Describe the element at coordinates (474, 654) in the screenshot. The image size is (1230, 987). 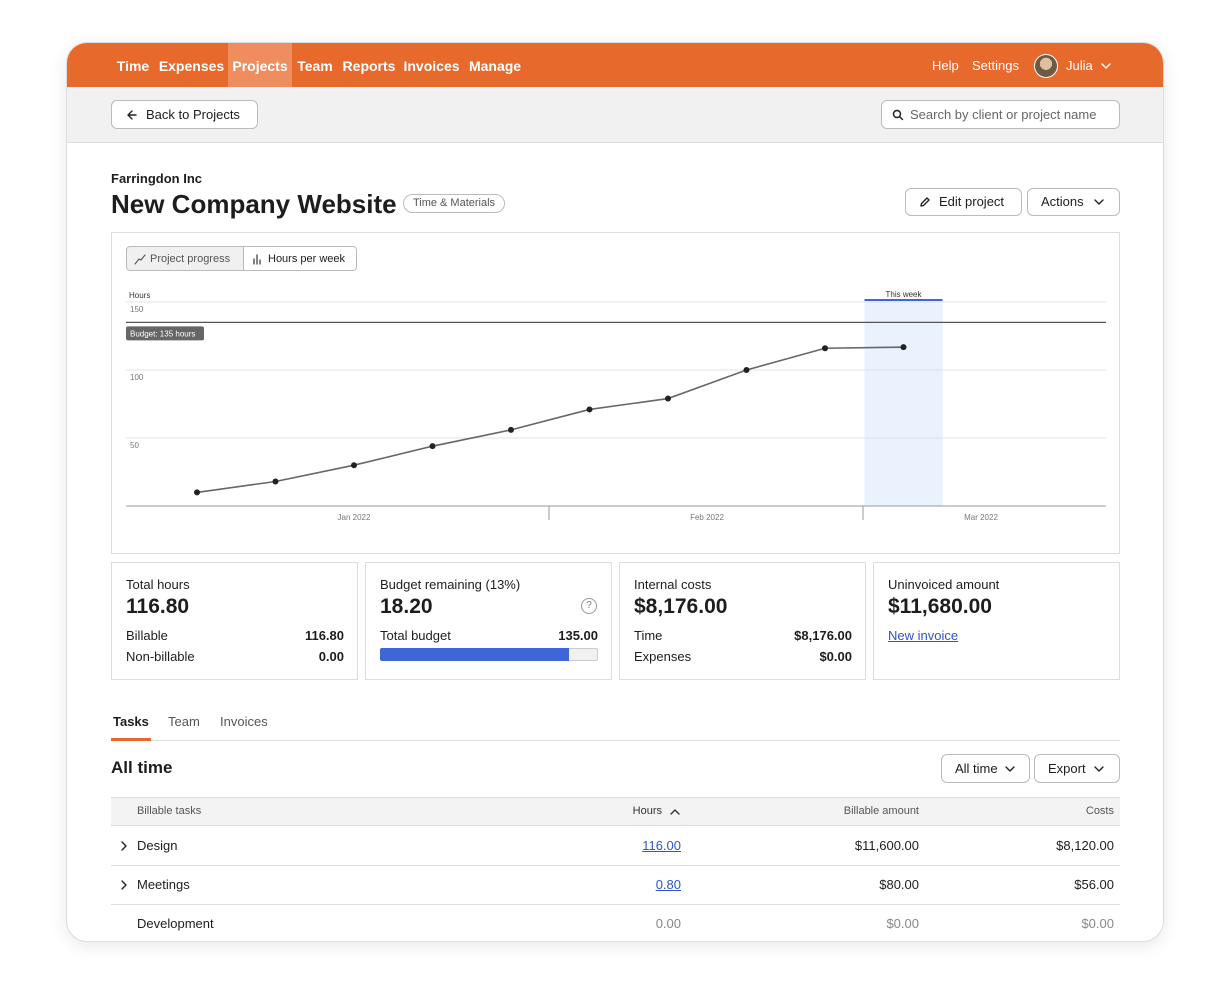
I see `progress-fill` at that location.